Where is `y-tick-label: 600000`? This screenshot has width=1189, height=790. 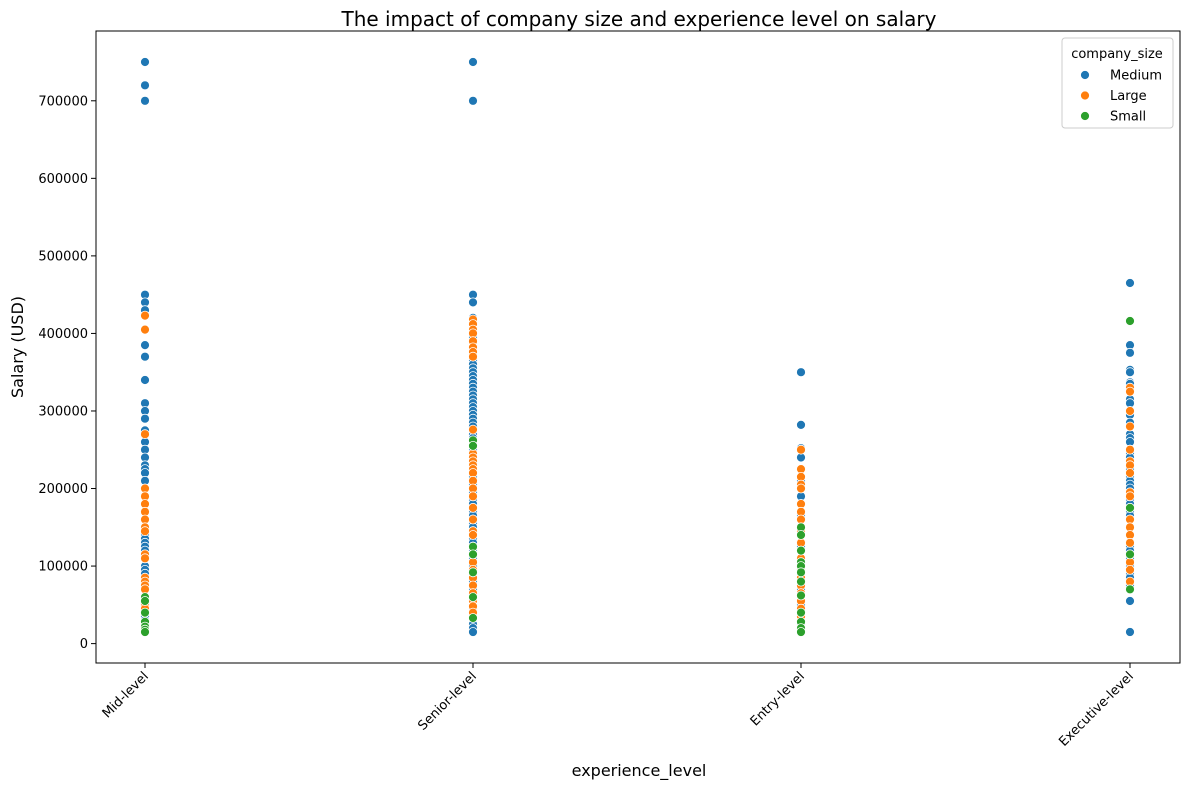
y-tick-label: 600000 is located at coordinates (63, 179).